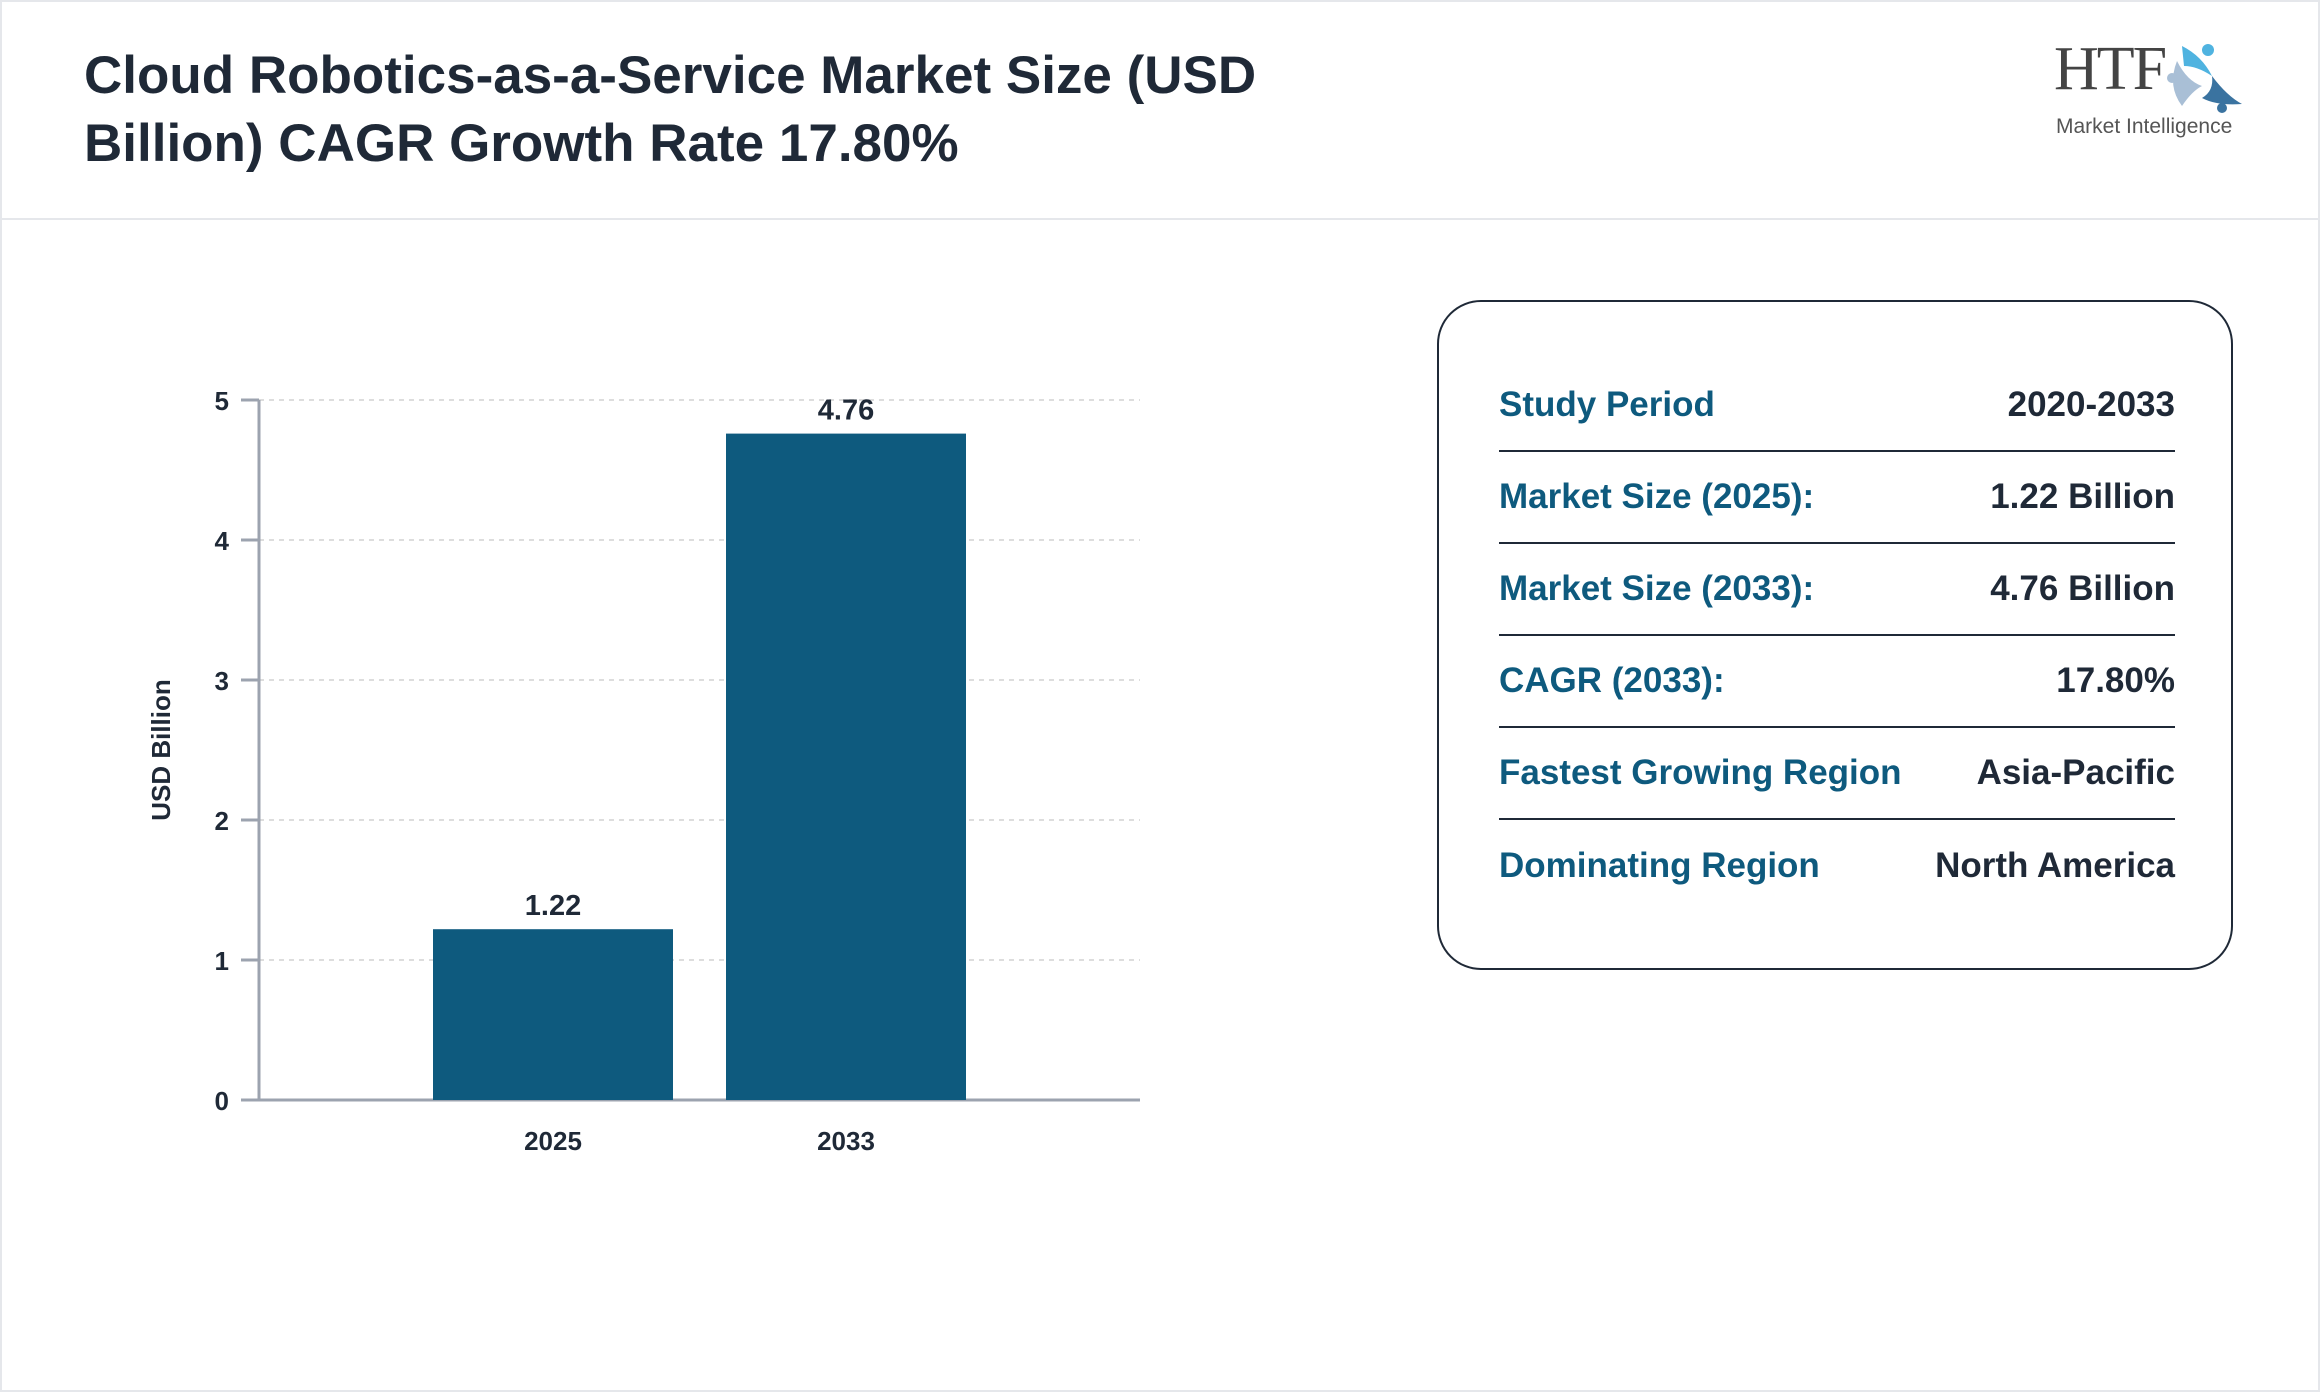  I want to click on info-row: Market Size (2025): 1.22 Billion, so click(1837, 498).